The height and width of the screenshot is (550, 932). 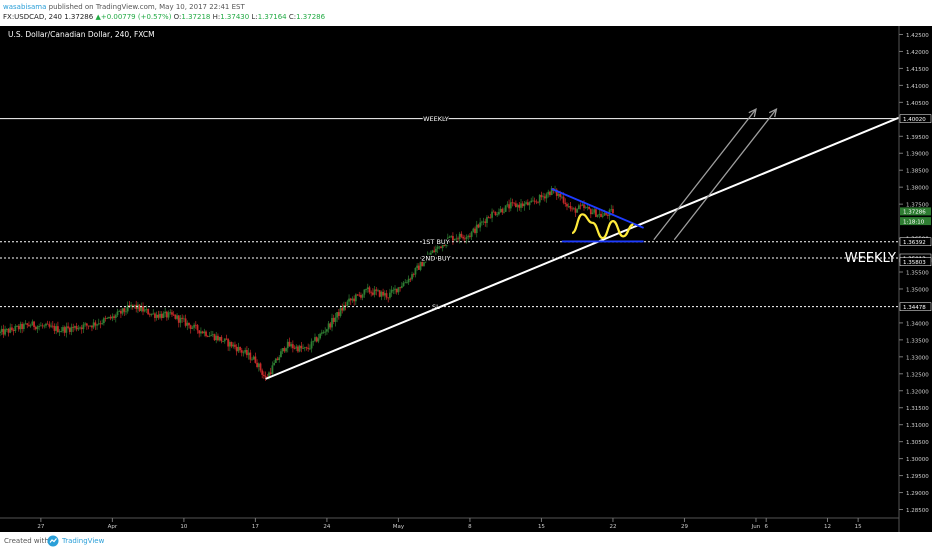 What do you see at coordinates (917, 443) in the screenshot?
I see `price-tick-label: 1.30500` at bounding box center [917, 443].